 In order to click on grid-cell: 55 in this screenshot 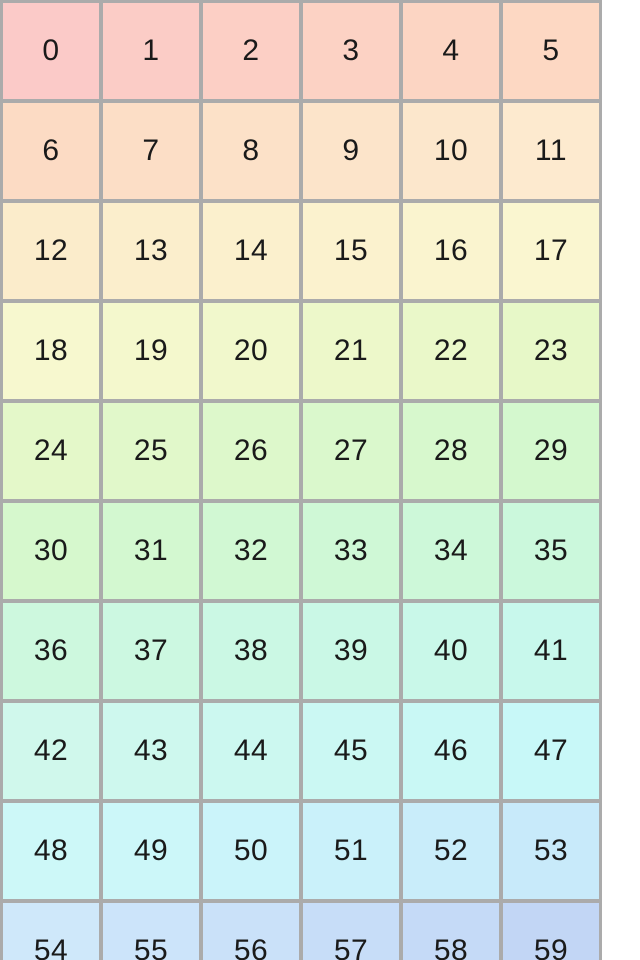, I will do `click(151, 931)`.